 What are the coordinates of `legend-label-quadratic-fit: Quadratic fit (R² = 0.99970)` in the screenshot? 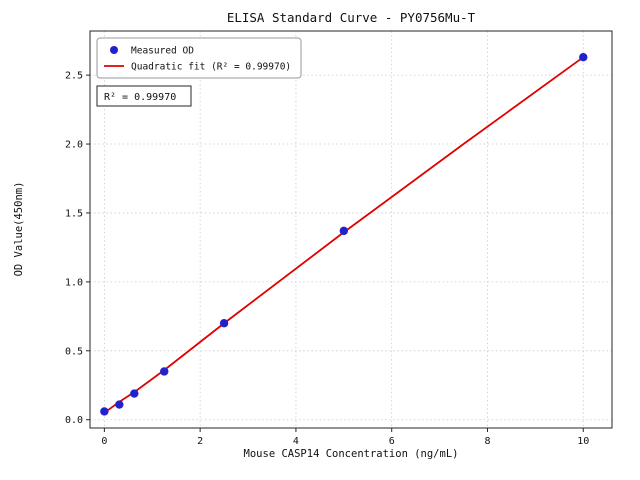 It's located at (211, 67).